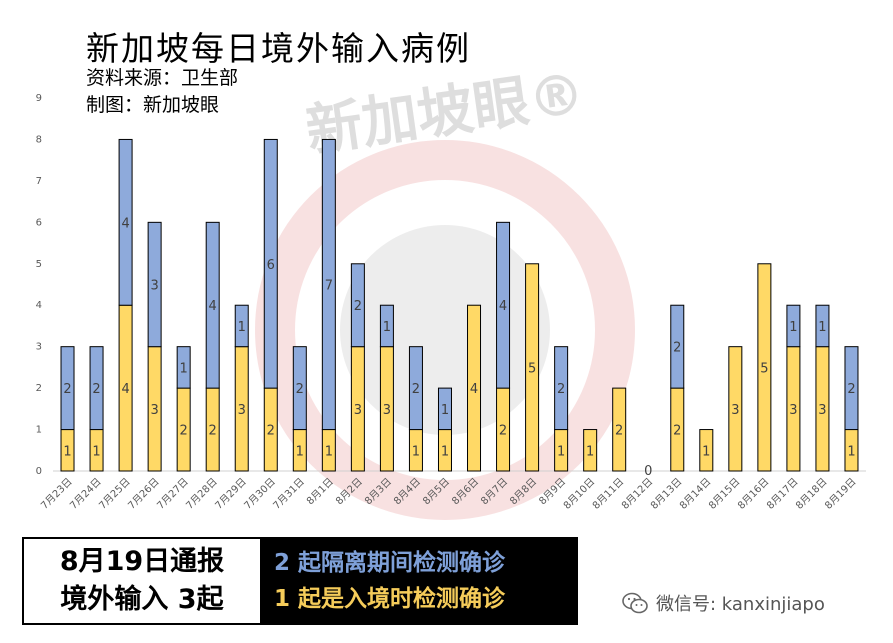 Image resolution: width=893 pixels, height=643 pixels. Describe the element at coordinates (740, 604) in the screenshot. I see `wechat-label: 微信号: kanxinjiapo` at that location.